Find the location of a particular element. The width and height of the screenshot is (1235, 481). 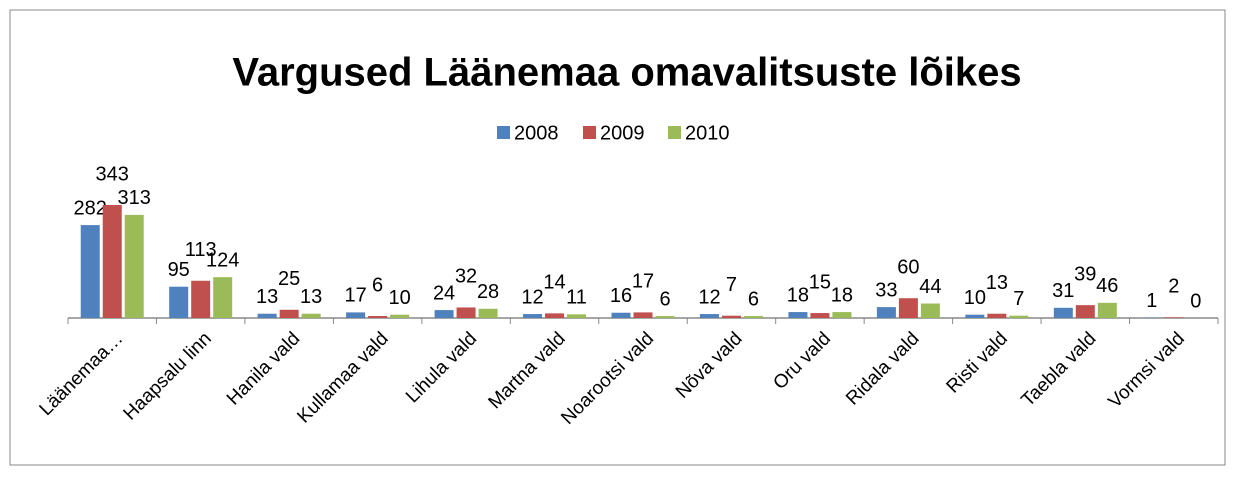

data-label: 2 is located at coordinates (1173, 287).